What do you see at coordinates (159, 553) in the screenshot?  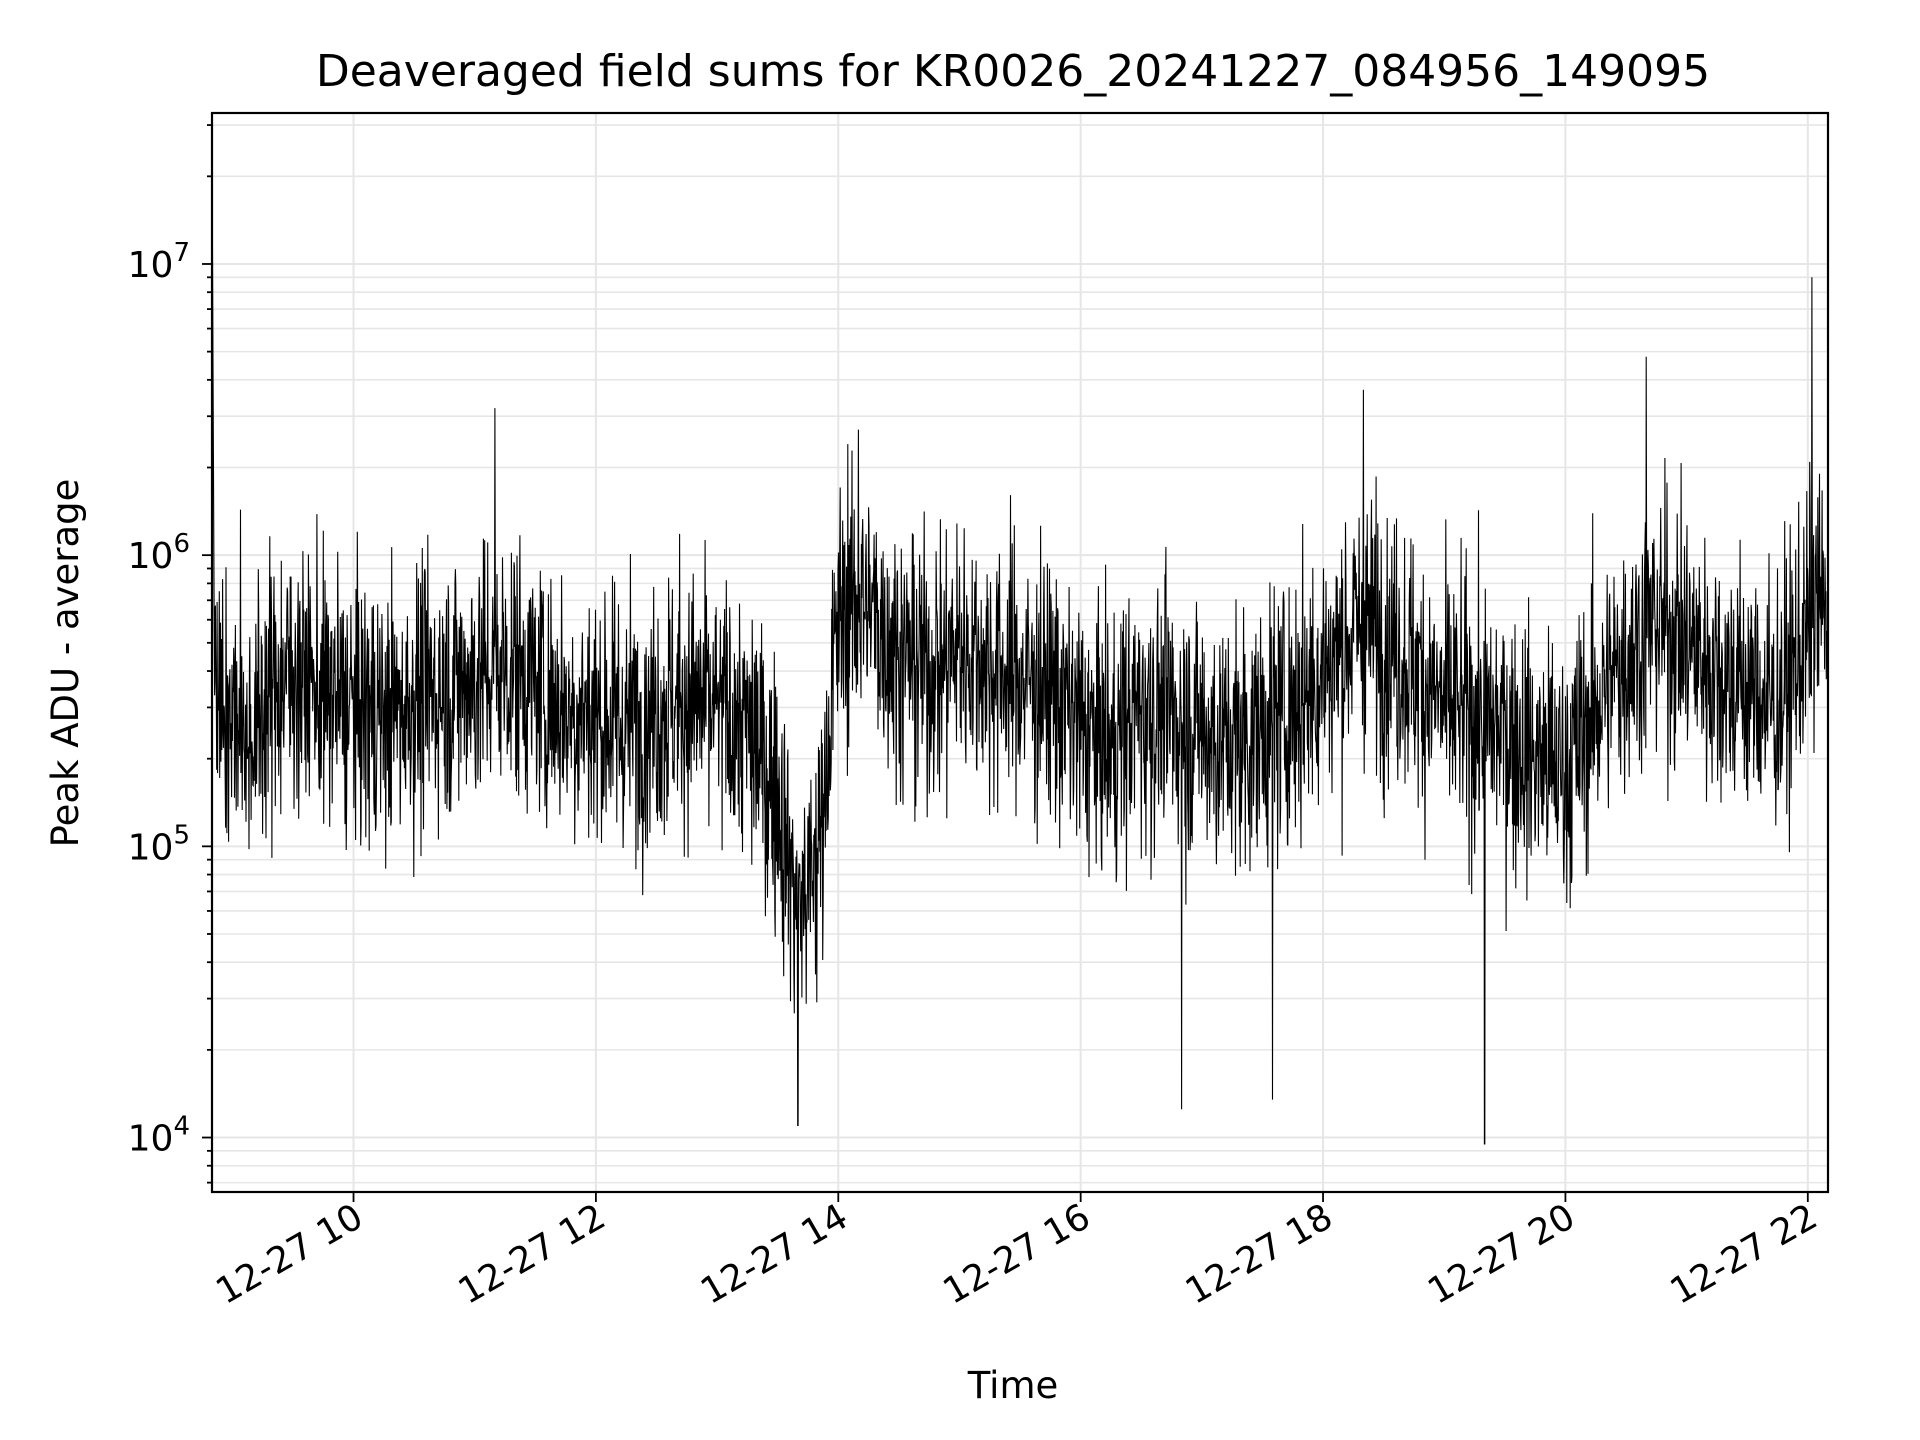 I see `y-tick-label: 10⁶` at bounding box center [159, 553].